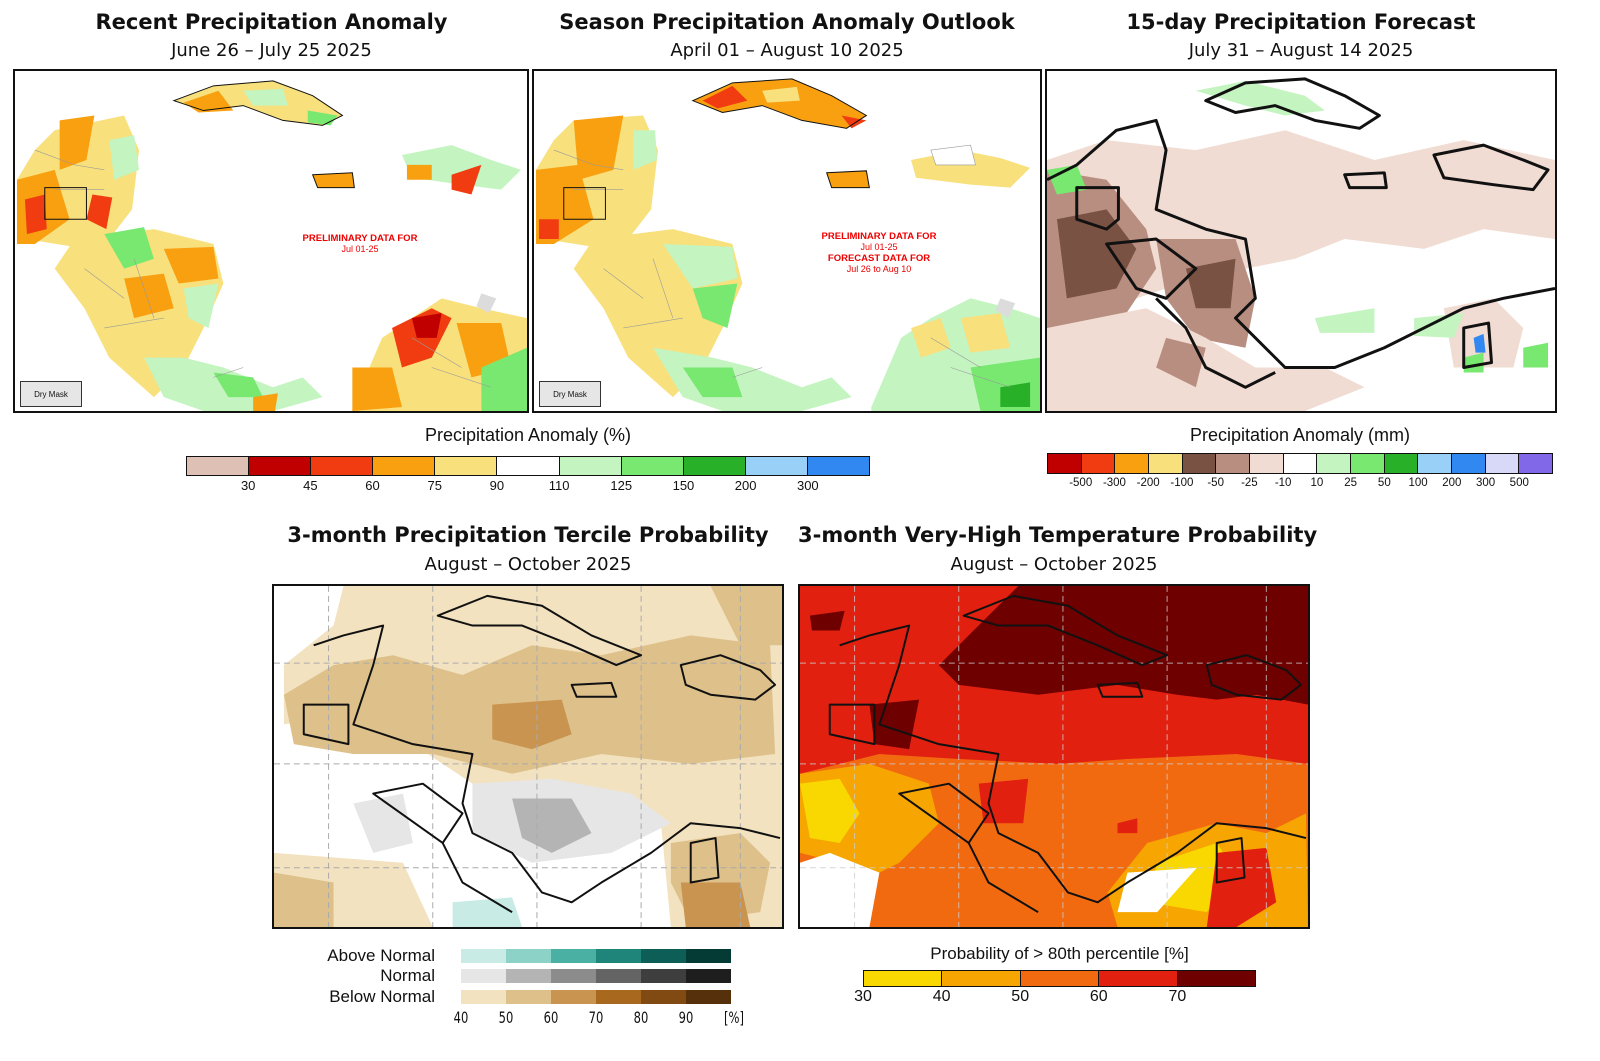 The width and height of the screenshot is (1600, 1061). I want to click on tercile-map, so click(528, 756).